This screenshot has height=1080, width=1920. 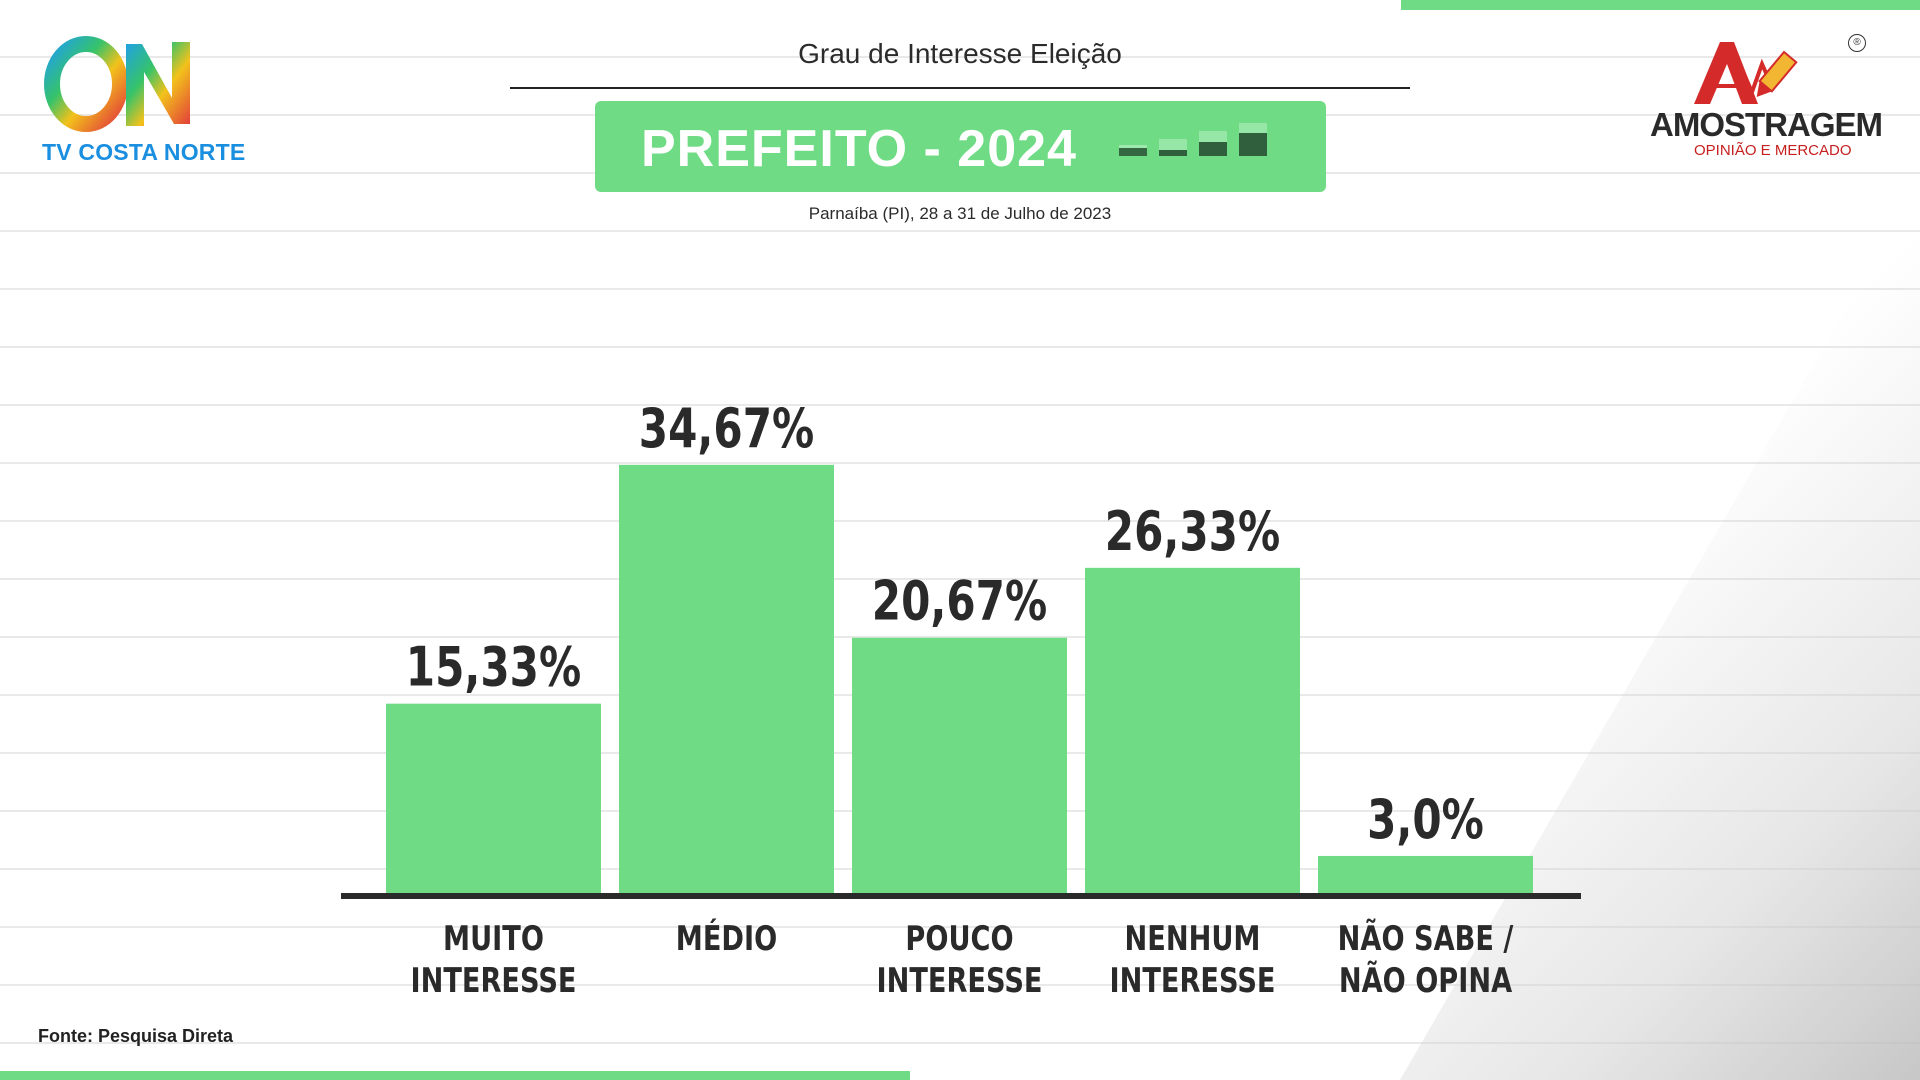 What do you see at coordinates (1857, 43) in the screenshot?
I see `registered-mark: ®` at bounding box center [1857, 43].